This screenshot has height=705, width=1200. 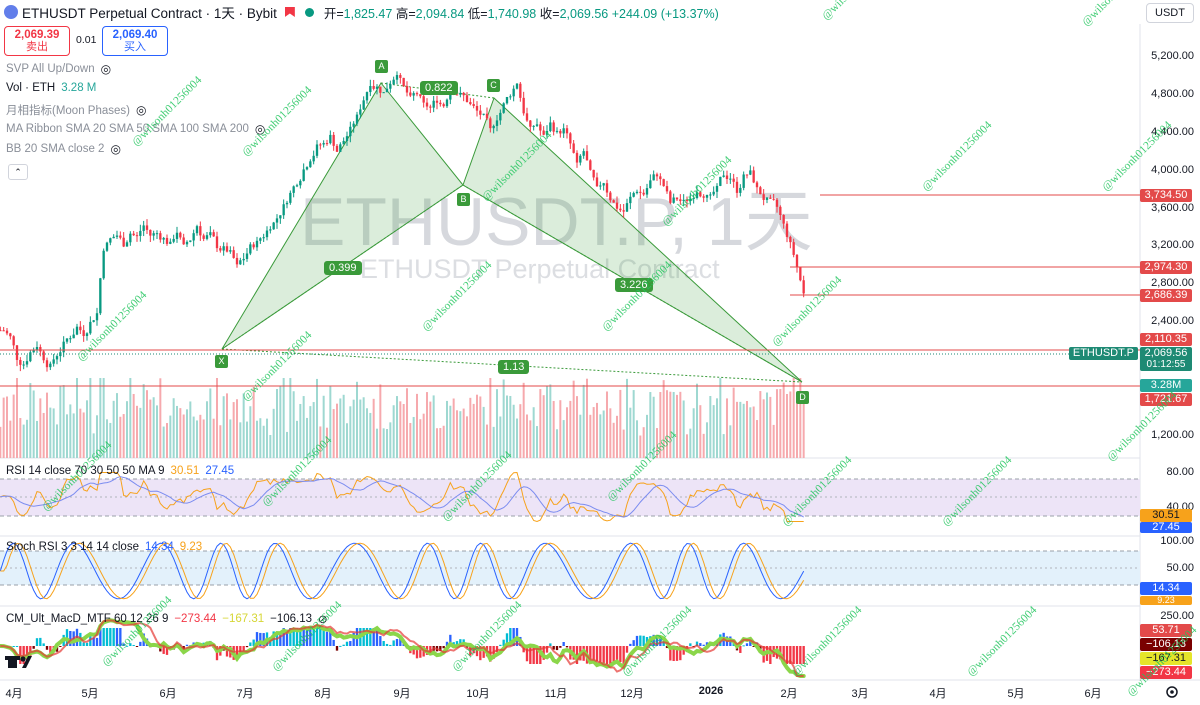 What do you see at coordinates (403, 648) in the screenshot?
I see `macd-histogram` at bounding box center [403, 648].